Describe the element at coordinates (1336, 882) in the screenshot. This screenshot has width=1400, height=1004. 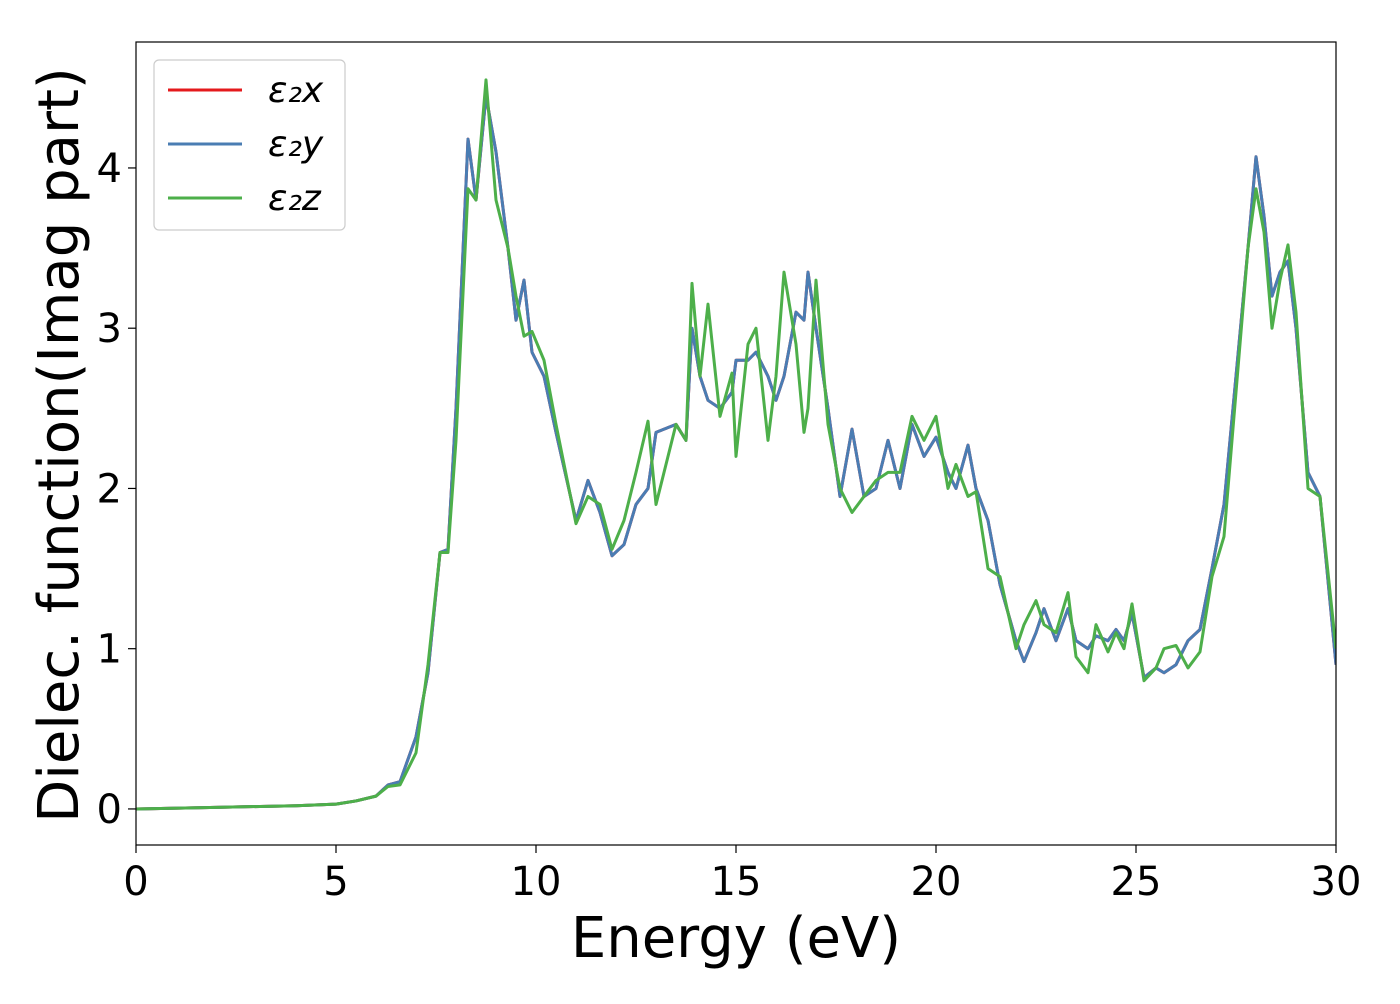
I see `x-tick-label: 30` at that location.